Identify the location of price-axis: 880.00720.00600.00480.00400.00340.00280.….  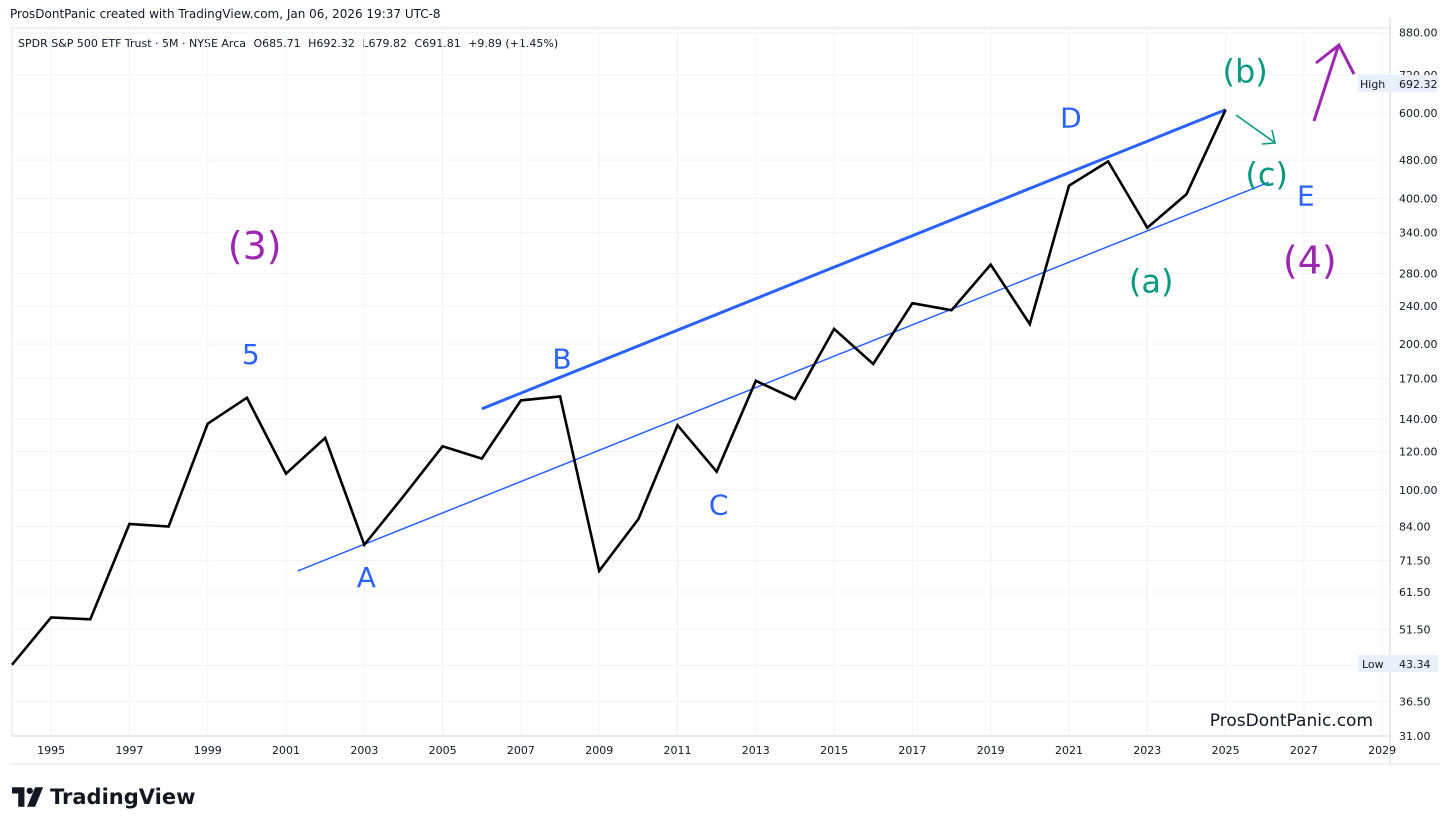
(1413, 391).